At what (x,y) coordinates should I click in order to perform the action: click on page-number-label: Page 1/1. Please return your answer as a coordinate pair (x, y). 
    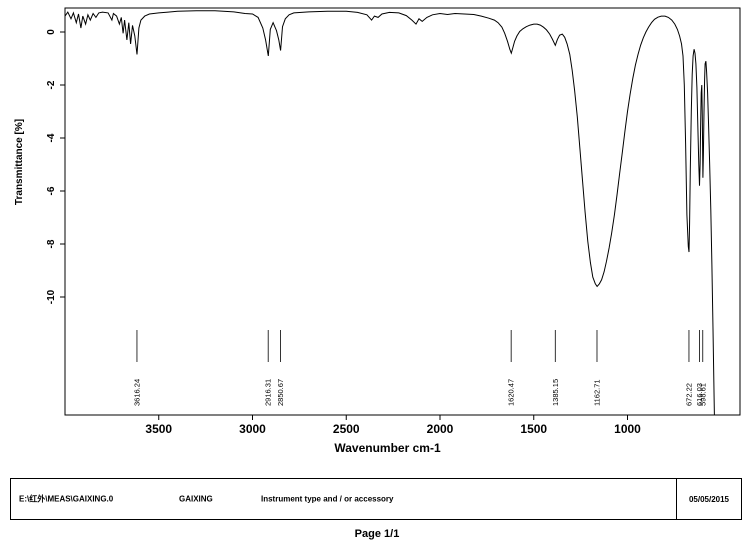
    Looking at the image, I should click on (377, 534).